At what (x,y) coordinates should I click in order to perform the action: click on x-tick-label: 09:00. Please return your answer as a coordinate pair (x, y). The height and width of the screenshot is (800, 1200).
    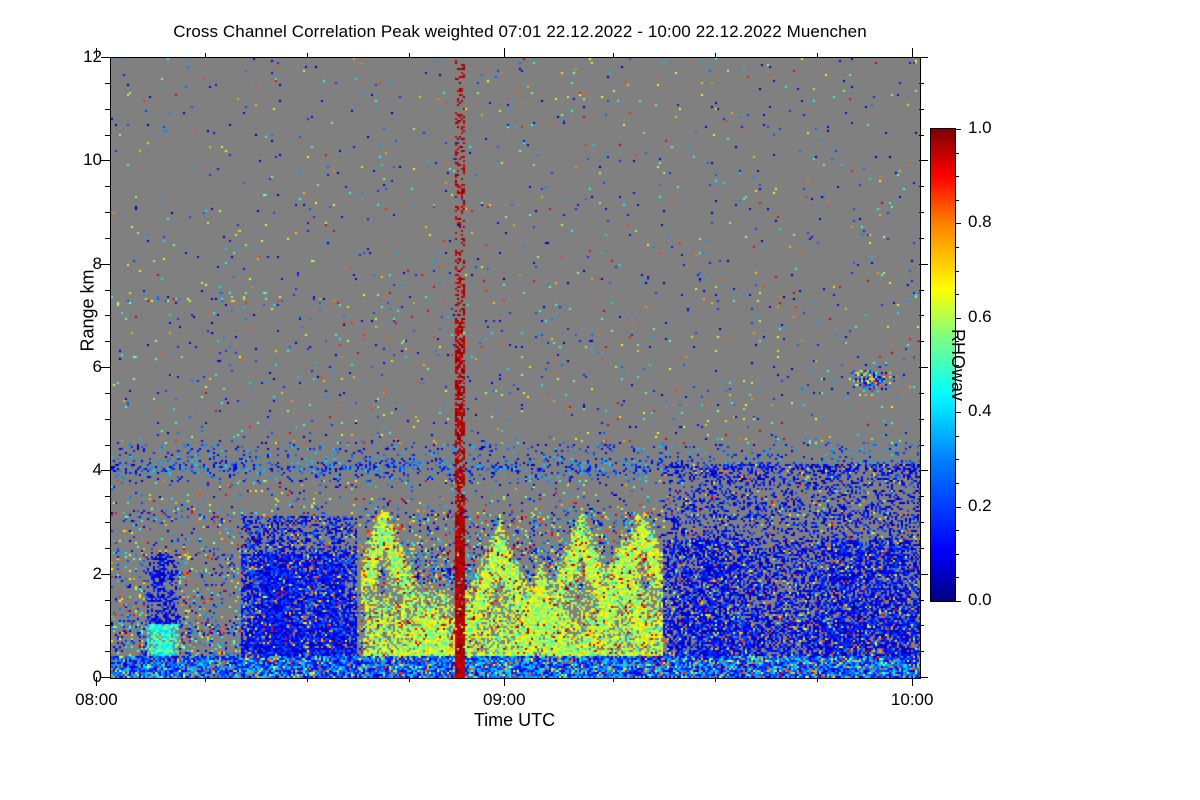
    Looking at the image, I should click on (504, 699).